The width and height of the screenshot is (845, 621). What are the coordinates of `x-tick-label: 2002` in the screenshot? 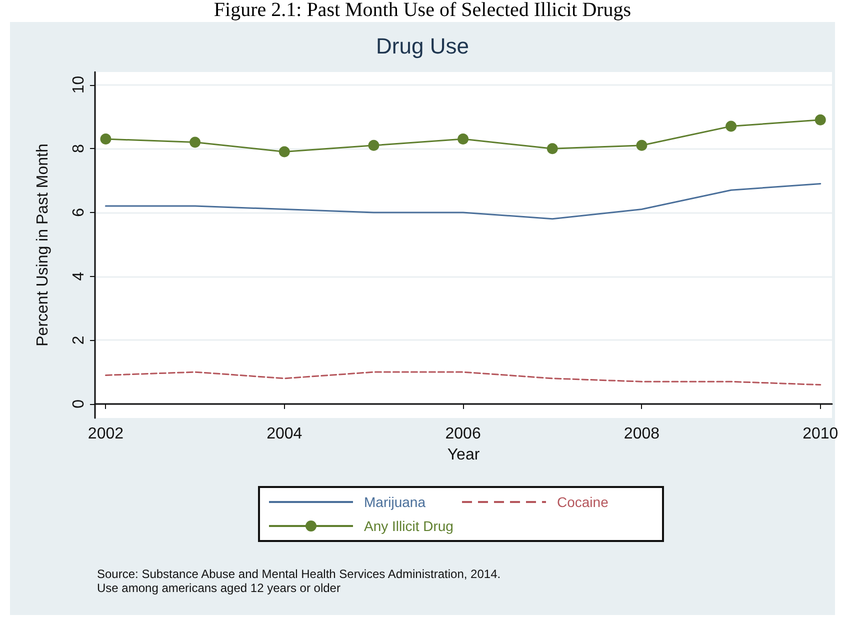 It's located at (106, 434).